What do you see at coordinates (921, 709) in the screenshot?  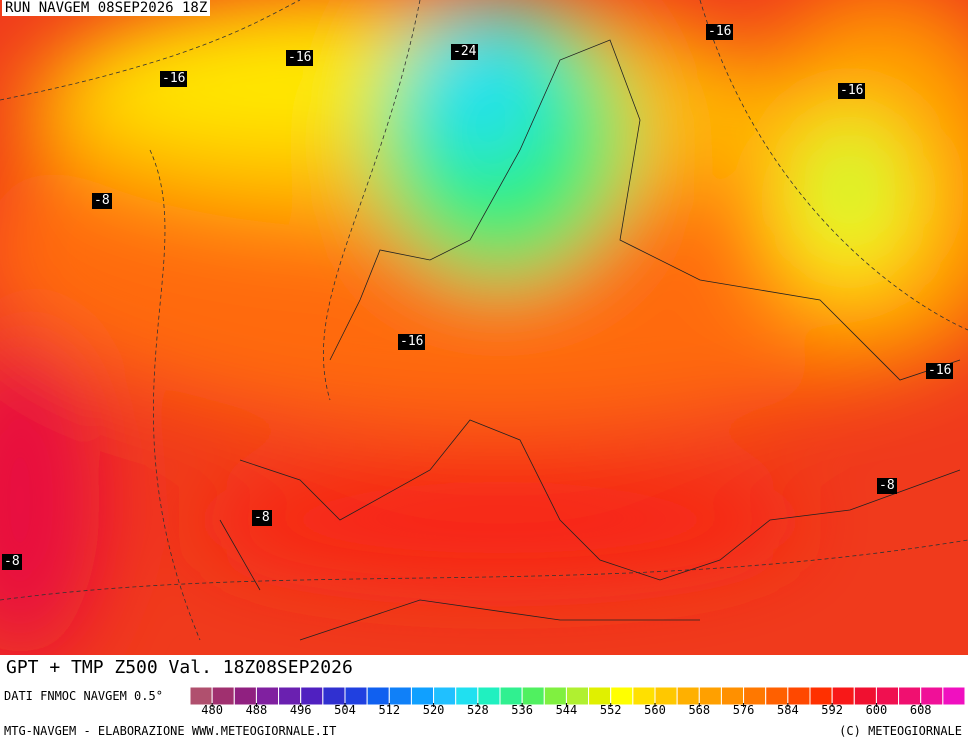 I see `legend-tick-label: 608` at bounding box center [921, 709].